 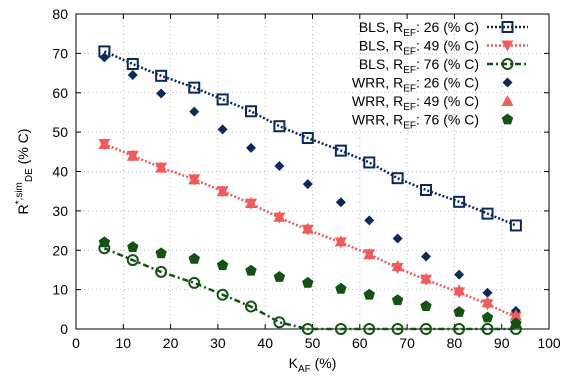 What do you see at coordinates (455, 343) in the screenshot?
I see `x-tick-label: 80` at bounding box center [455, 343].